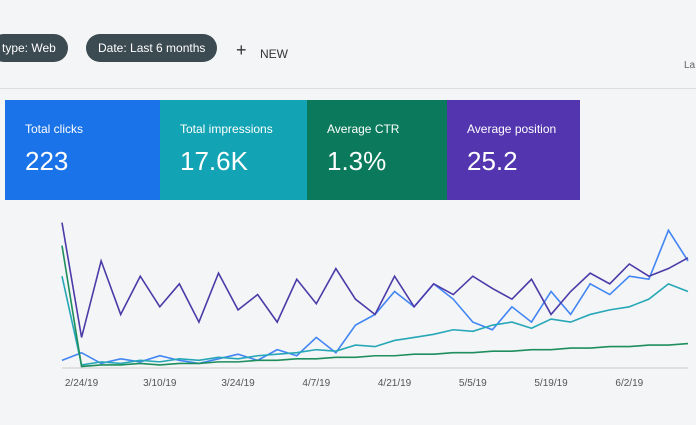  I want to click on metric-card: Total impressions 17.6K, so click(233, 150).